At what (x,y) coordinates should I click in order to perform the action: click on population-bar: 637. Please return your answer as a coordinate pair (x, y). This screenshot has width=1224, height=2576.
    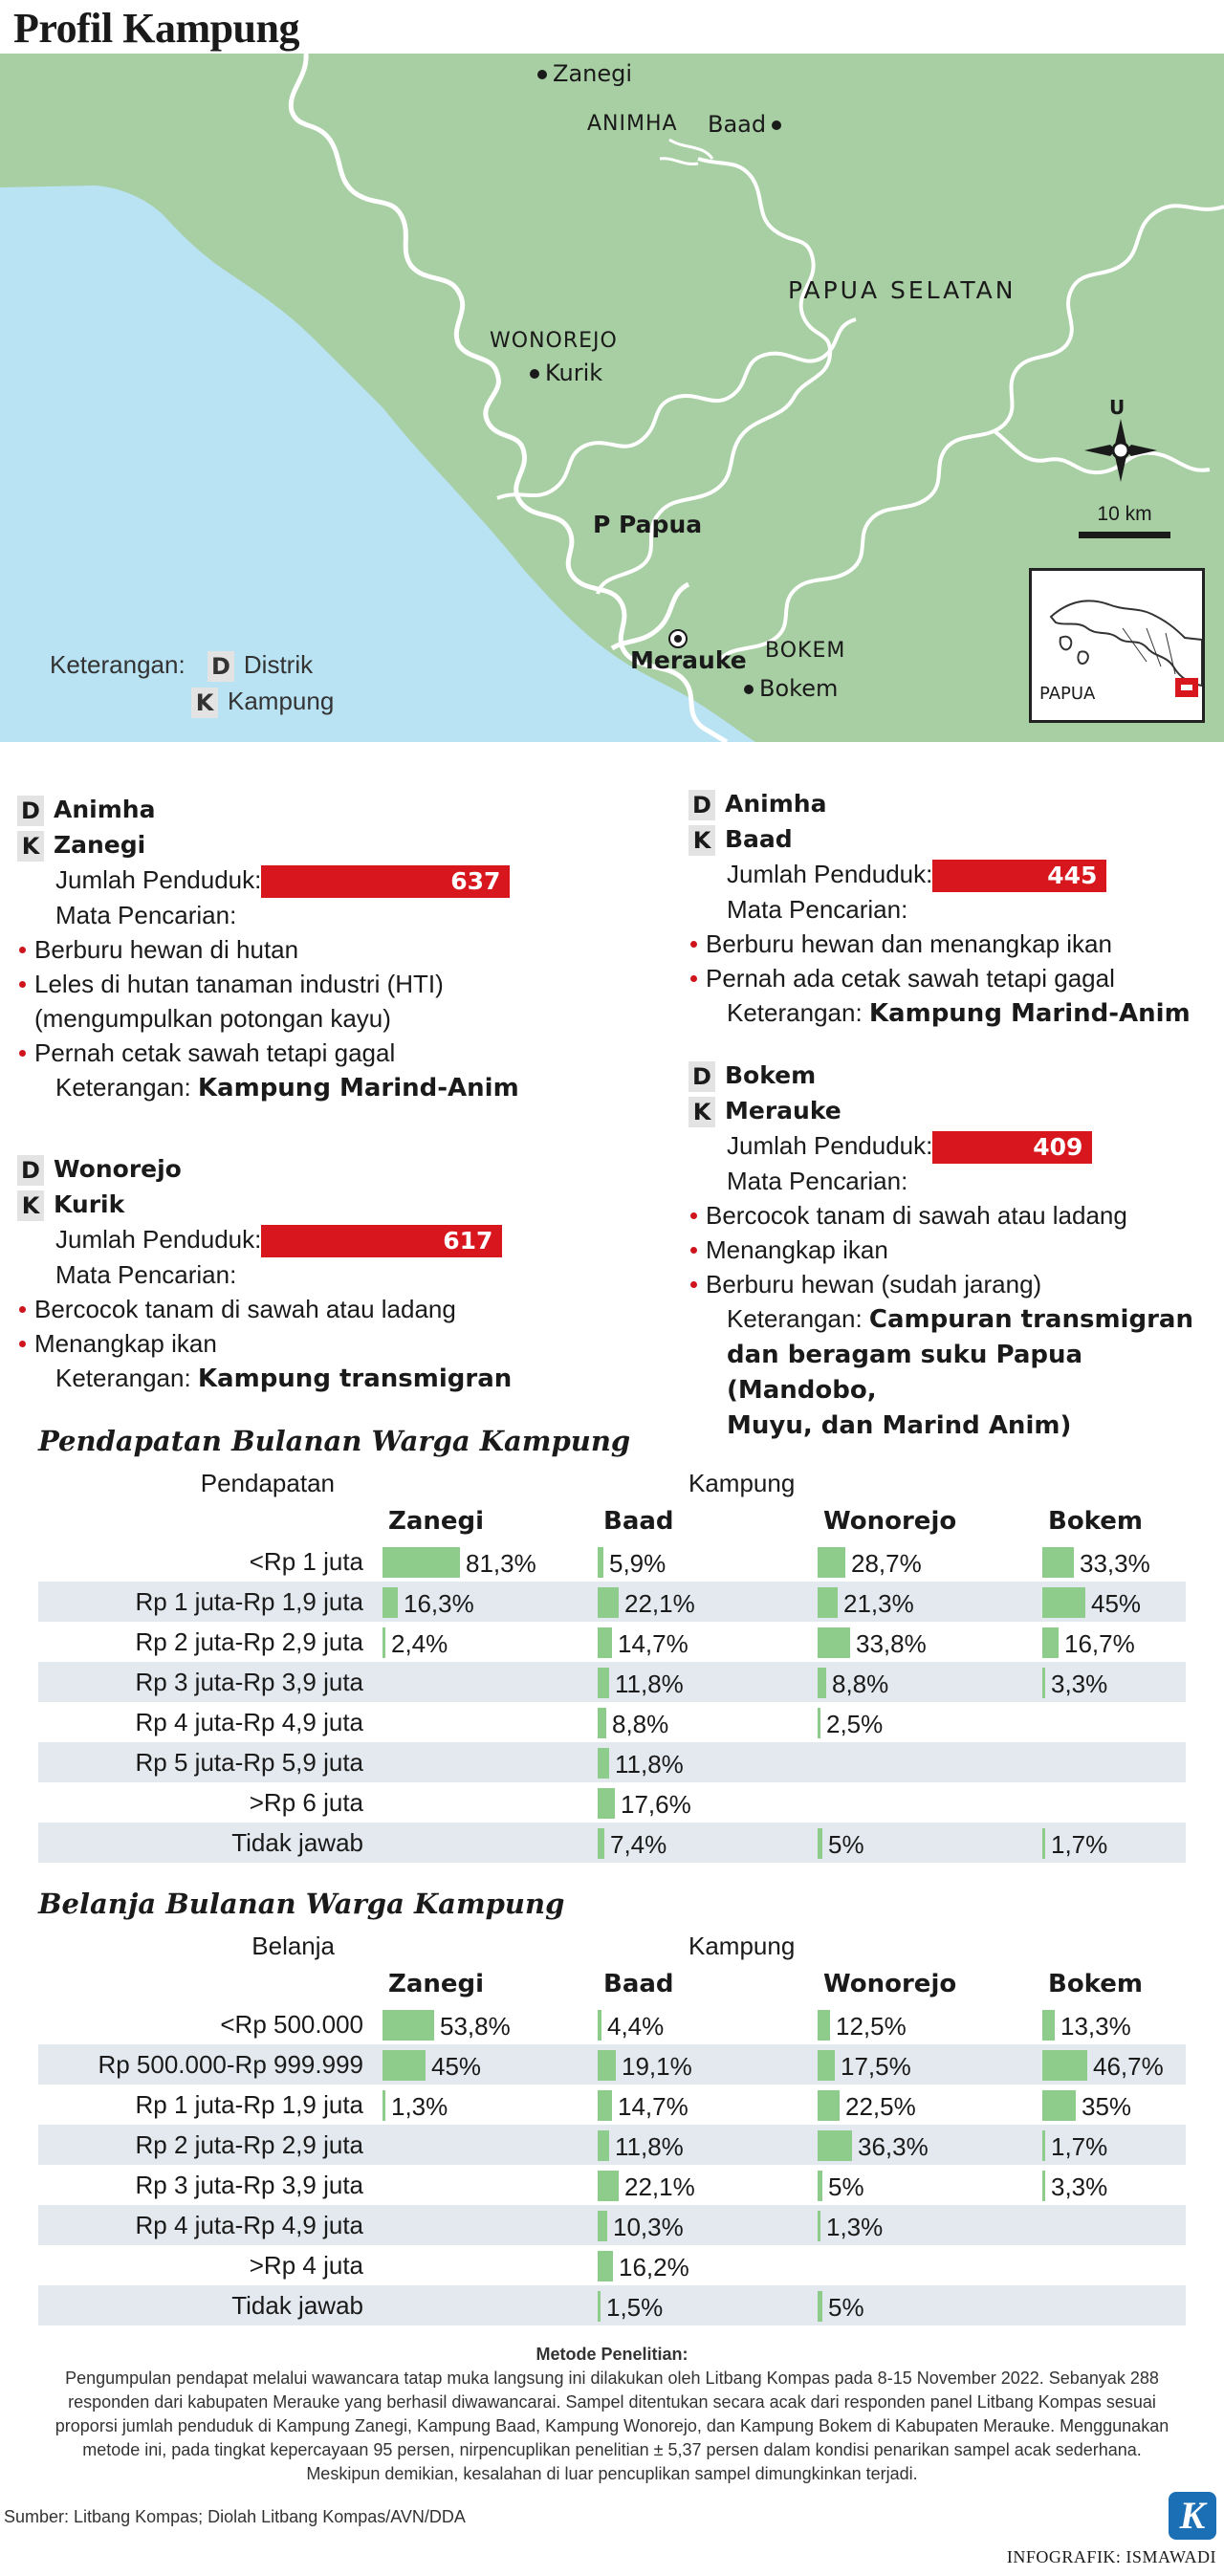
    Looking at the image, I should click on (386, 882).